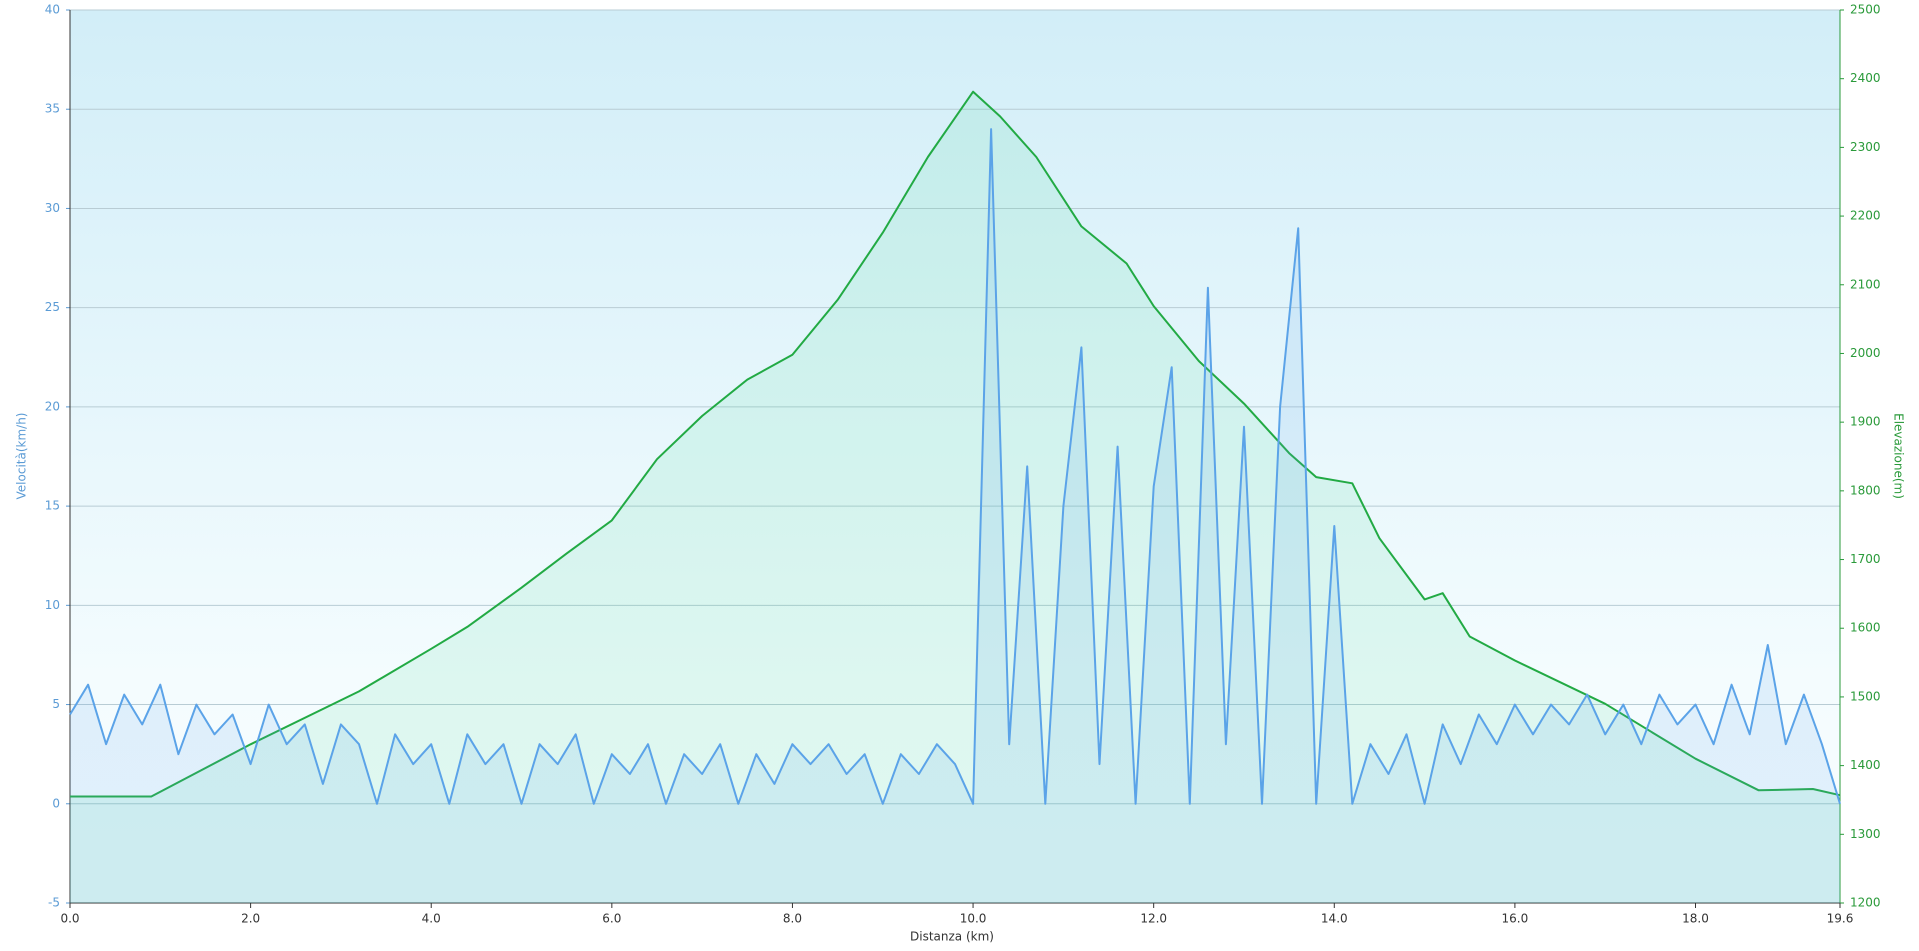 This screenshot has width=1919, height=951. What do you see at coordinates (1153, 919) in the screenshot?
I see `x-tick-label: 12.0` at bounding box center [1153, 919].